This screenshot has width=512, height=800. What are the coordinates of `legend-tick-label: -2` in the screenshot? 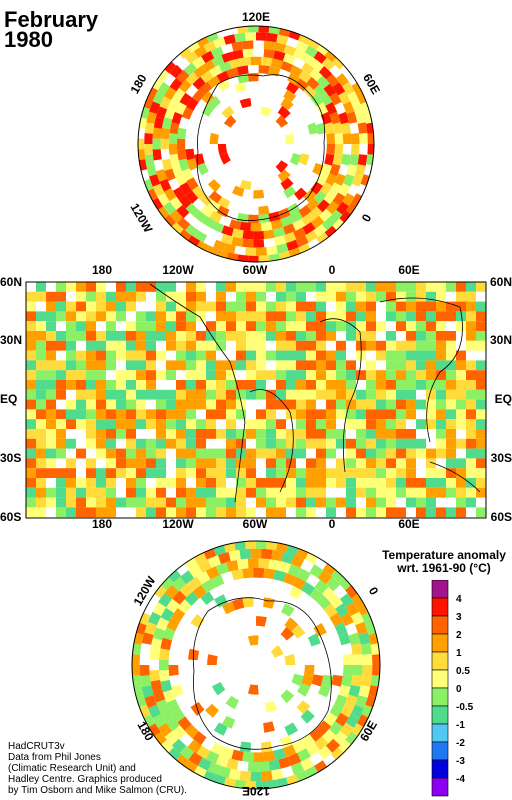 It's located at (460, 743).